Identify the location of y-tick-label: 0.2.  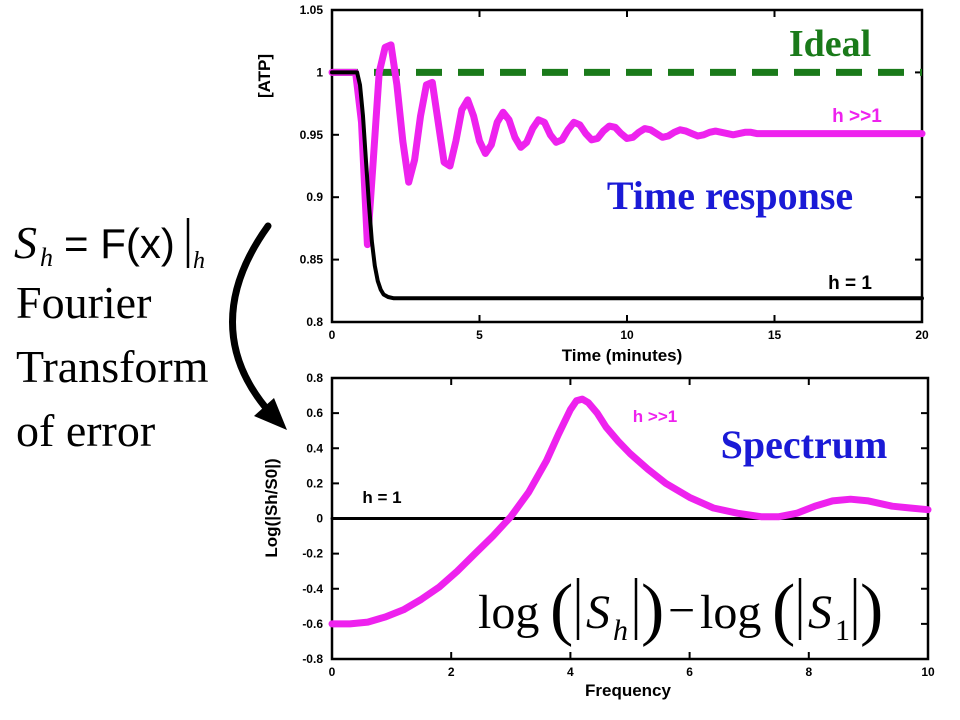
(314, 483).